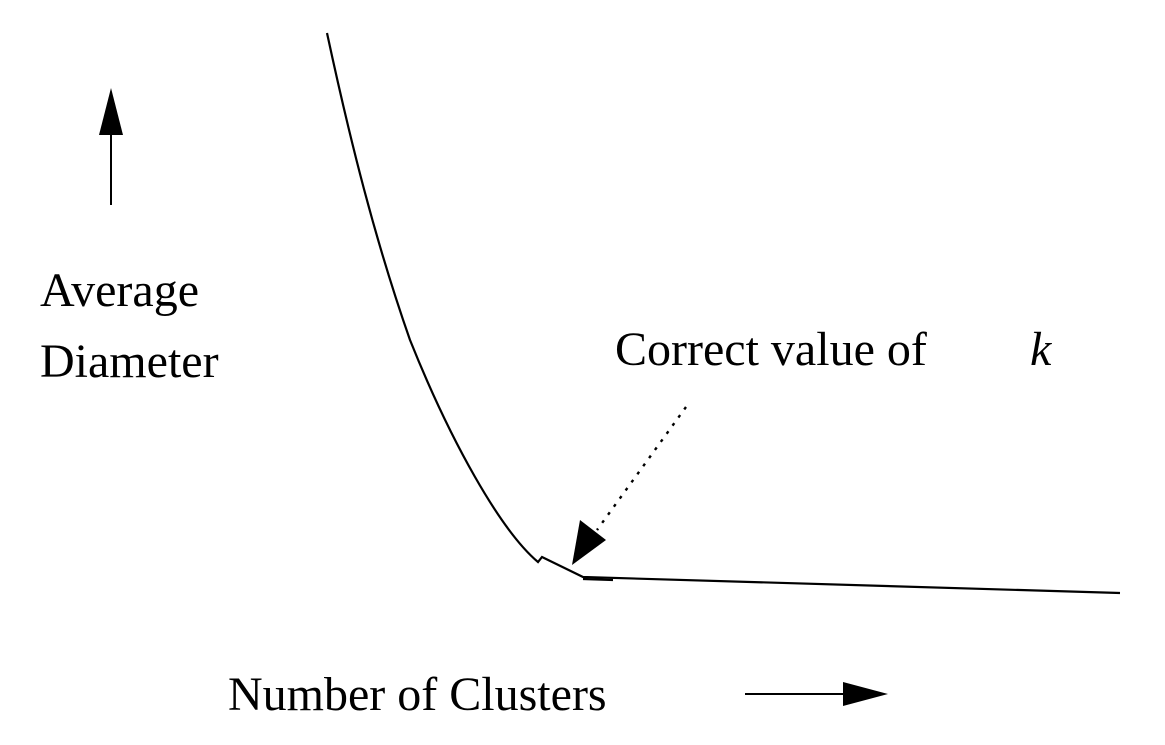 This screenshot has height=745, width=1165. What do you see at coordinates (629, 485) in the screenshot?
I see `annotation-pointer-arrow` at bounding box center [629, 485].